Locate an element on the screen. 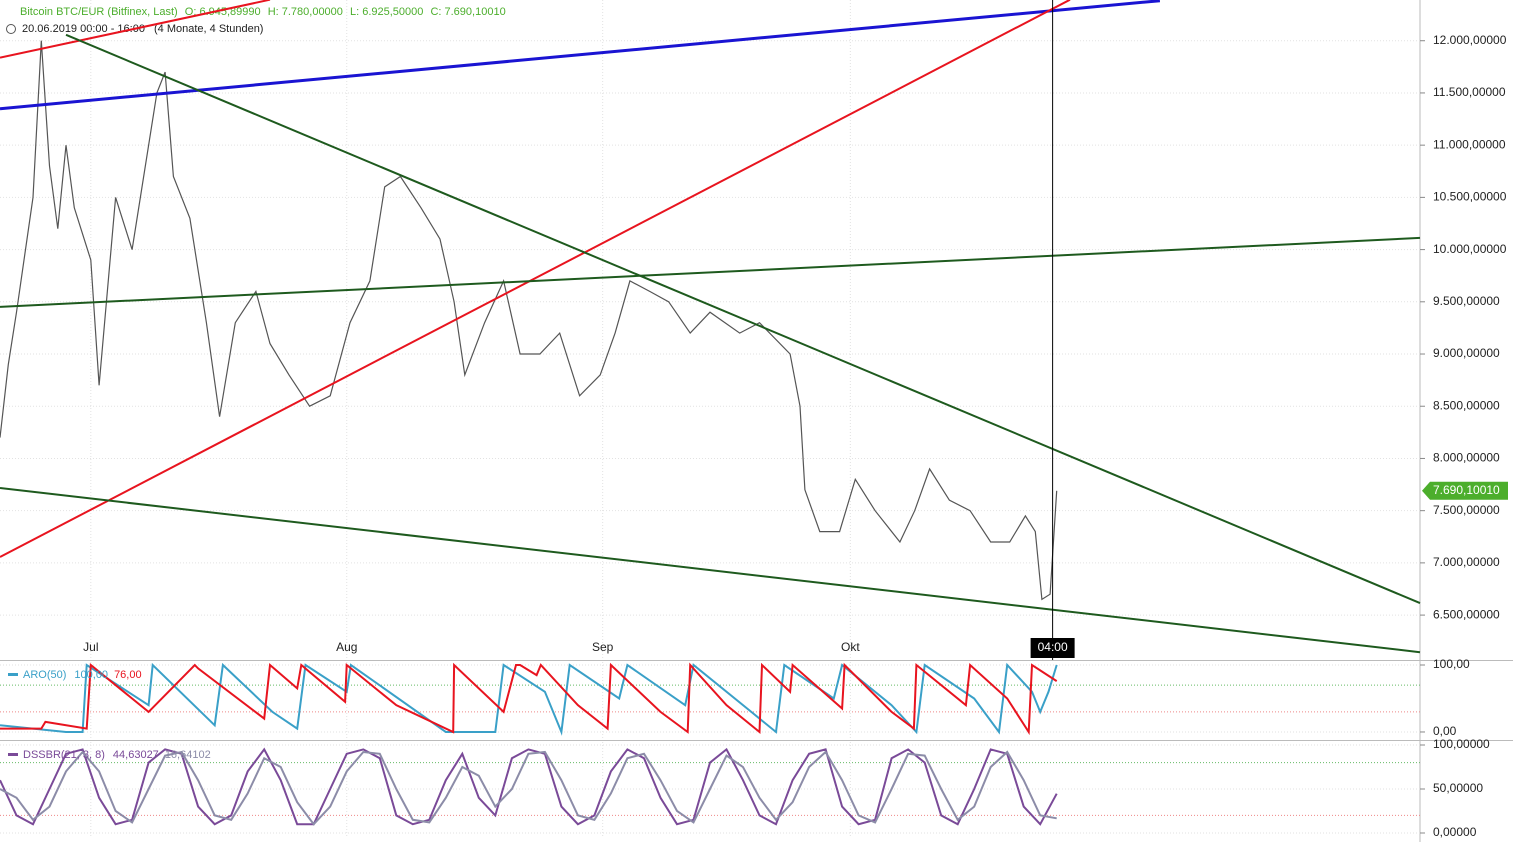 This screenshot has width=1513, height=842. y-tick-label: 100,00000 is located at coordinates (1461, 744).